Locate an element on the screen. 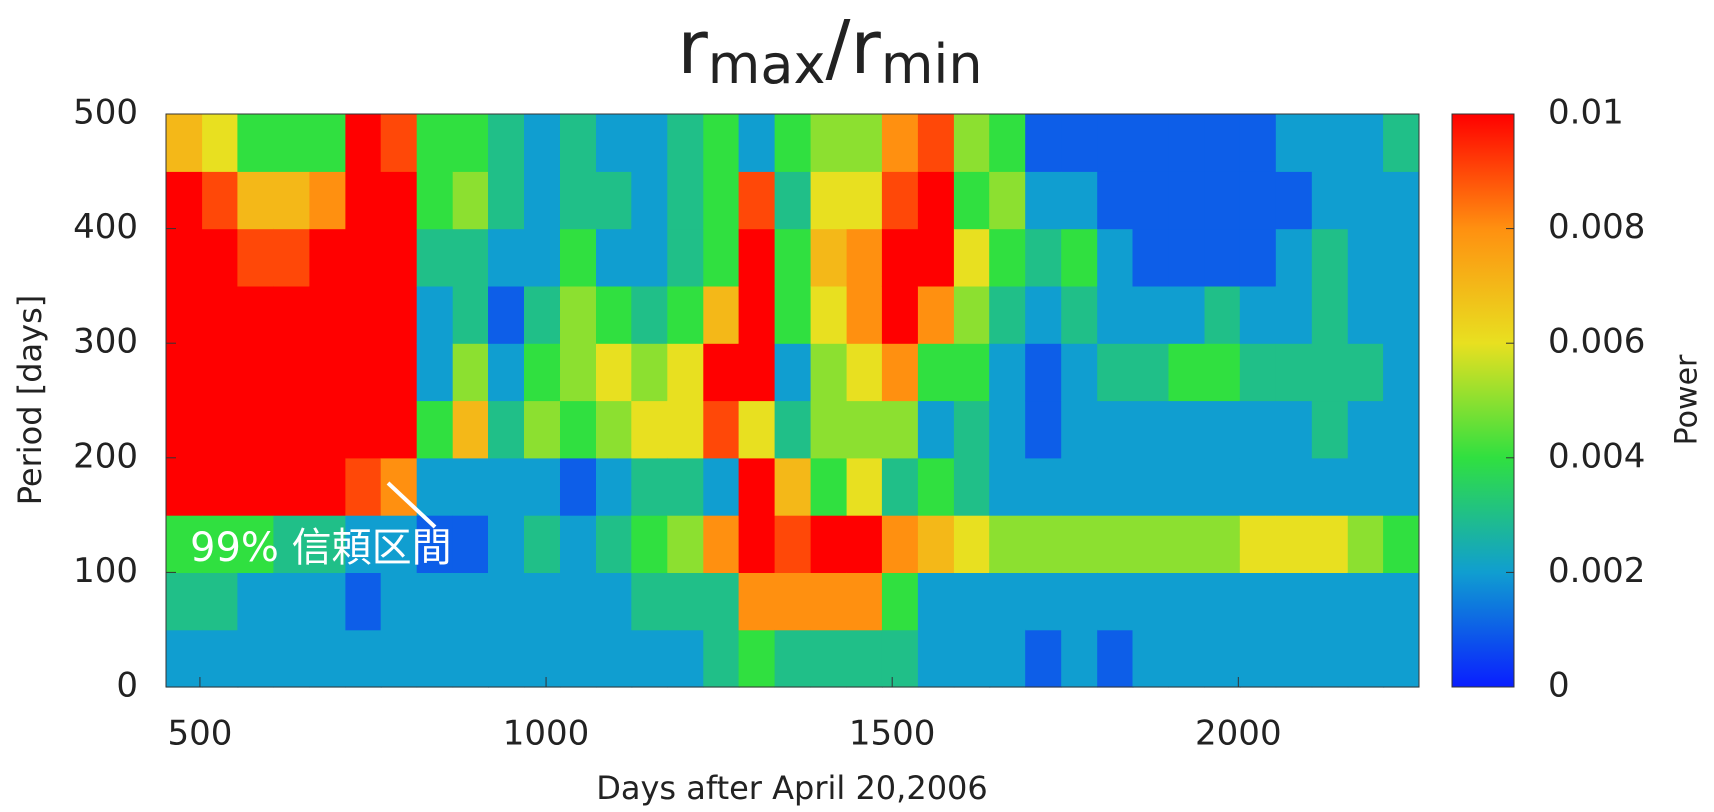  title-part: / is located at coordinates (837, 48).